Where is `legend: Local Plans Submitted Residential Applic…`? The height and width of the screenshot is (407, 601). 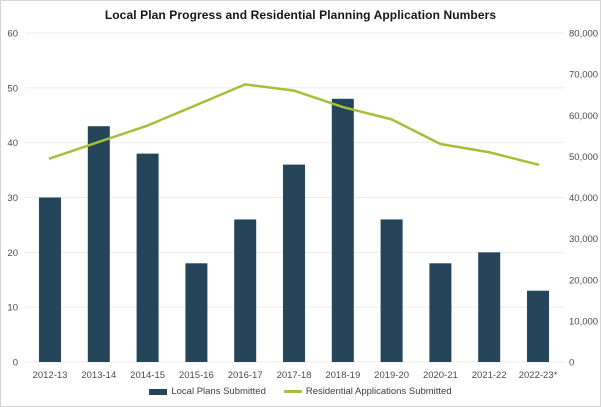
legend: Local Plans Submitted Residential Applic… is located at coordinates (300, 391).